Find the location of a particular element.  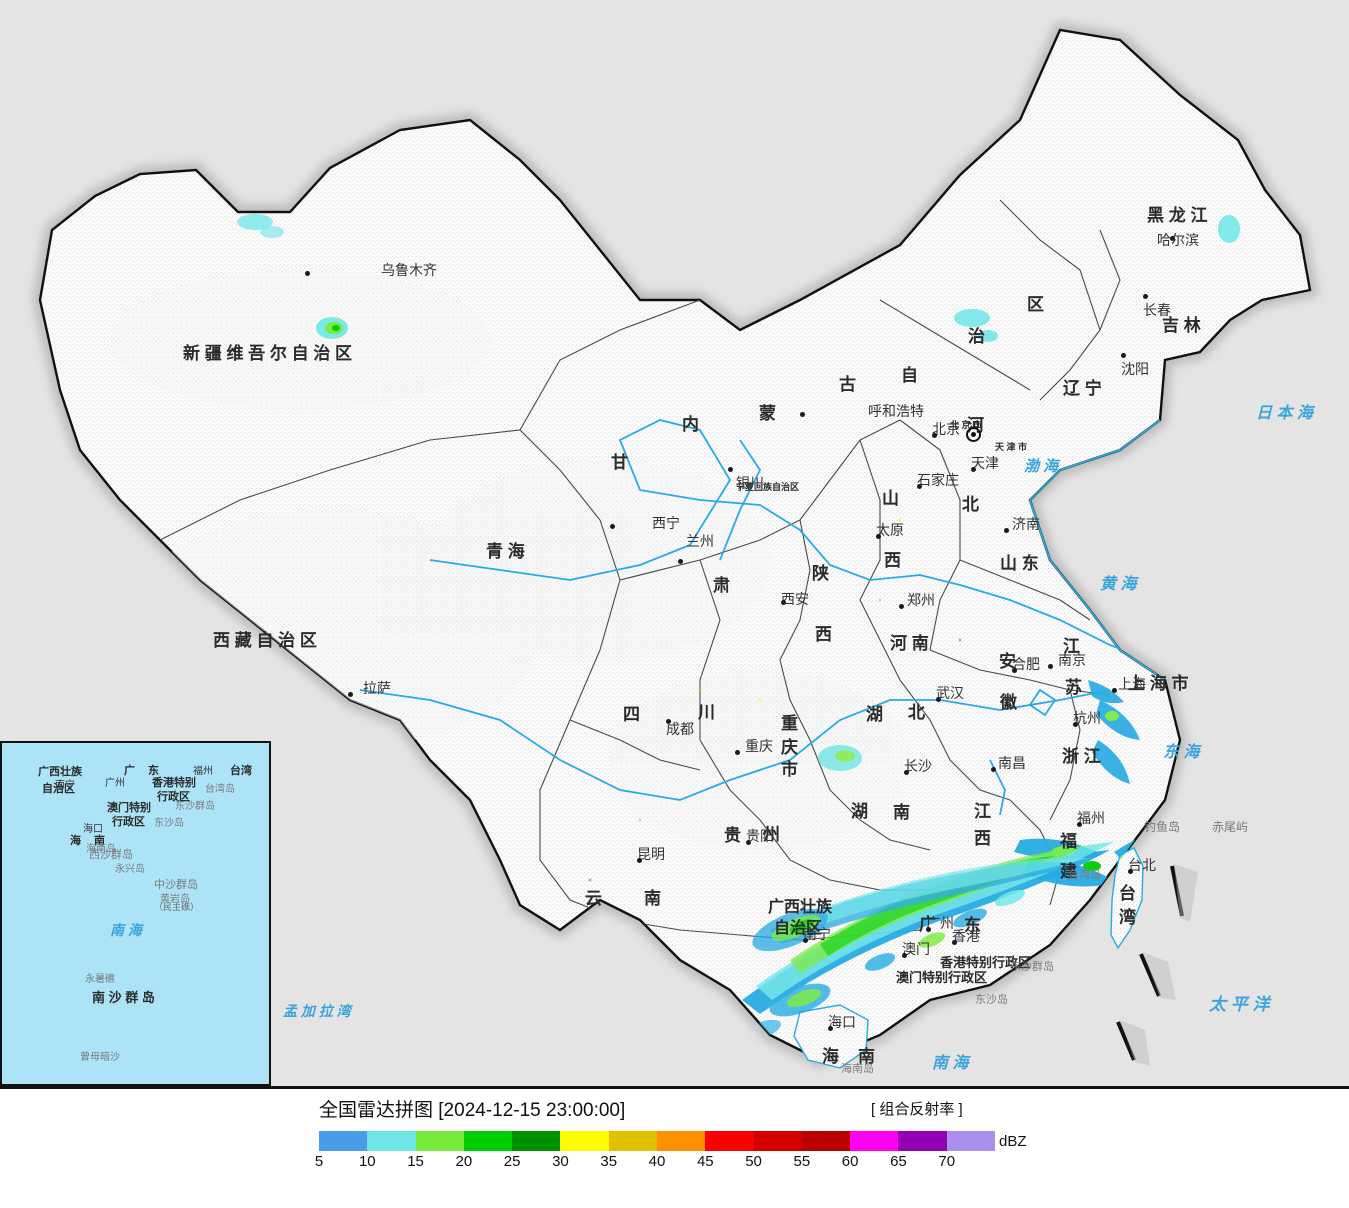

inset-label-8: 行政区 is located at coordinates (173, 797).